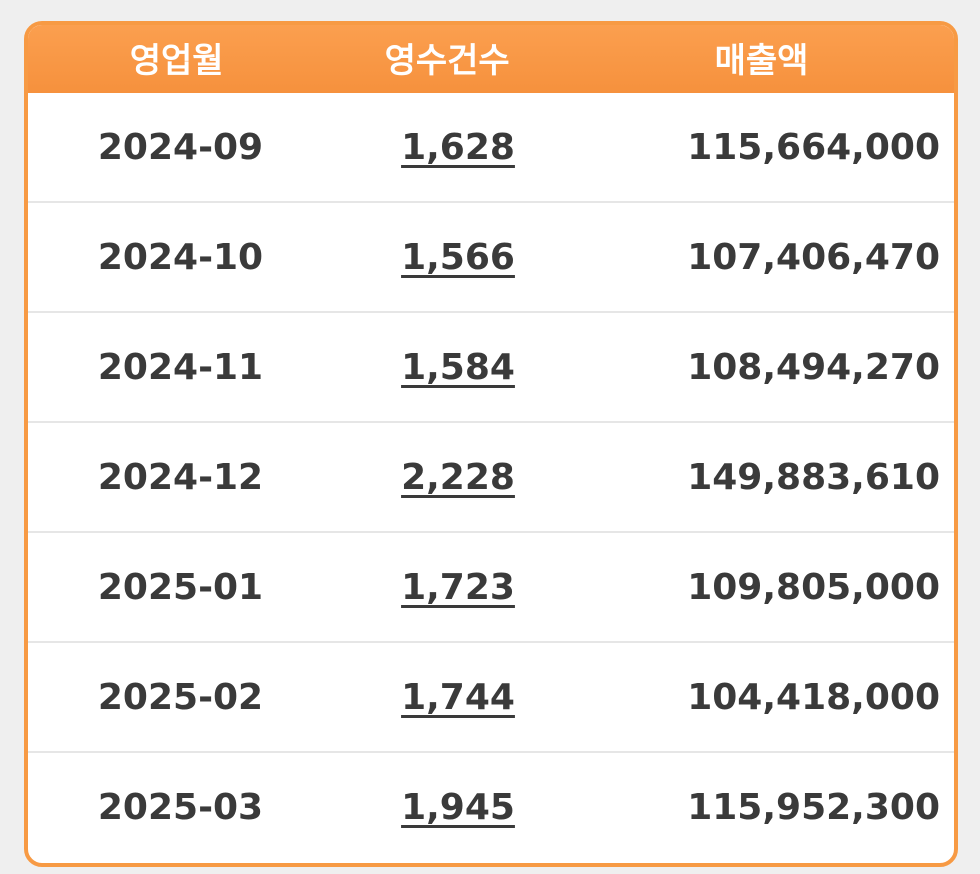  What do you see at coordinates (813, 257) in the screenshot?
I see `sales-amount-cell: 107,406,470` at bounding box center [813, 257].